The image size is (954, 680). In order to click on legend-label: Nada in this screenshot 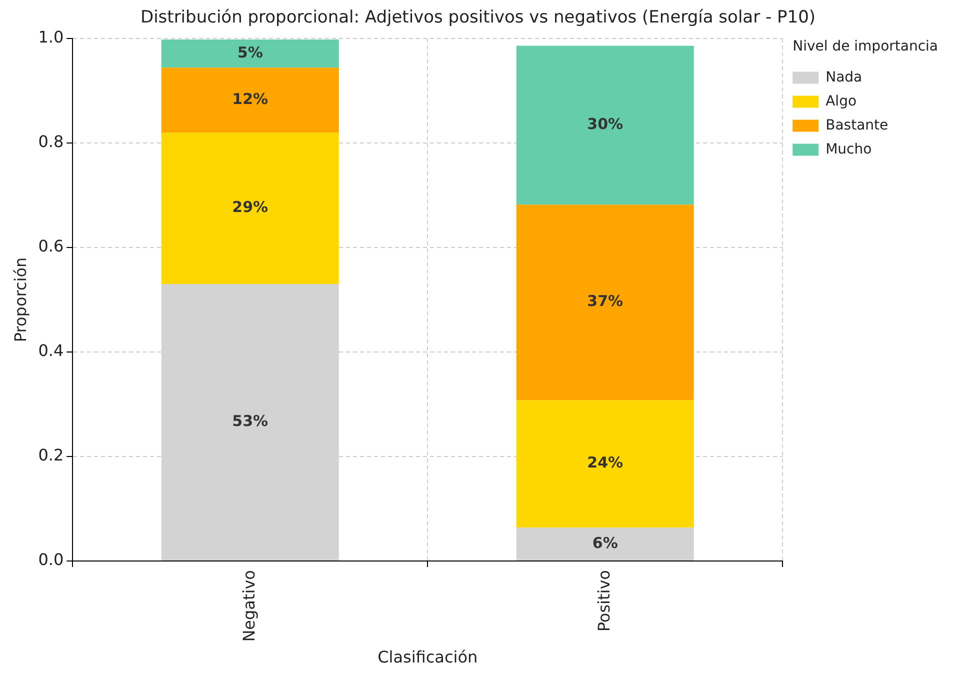, I will do `click(844, 77)`.